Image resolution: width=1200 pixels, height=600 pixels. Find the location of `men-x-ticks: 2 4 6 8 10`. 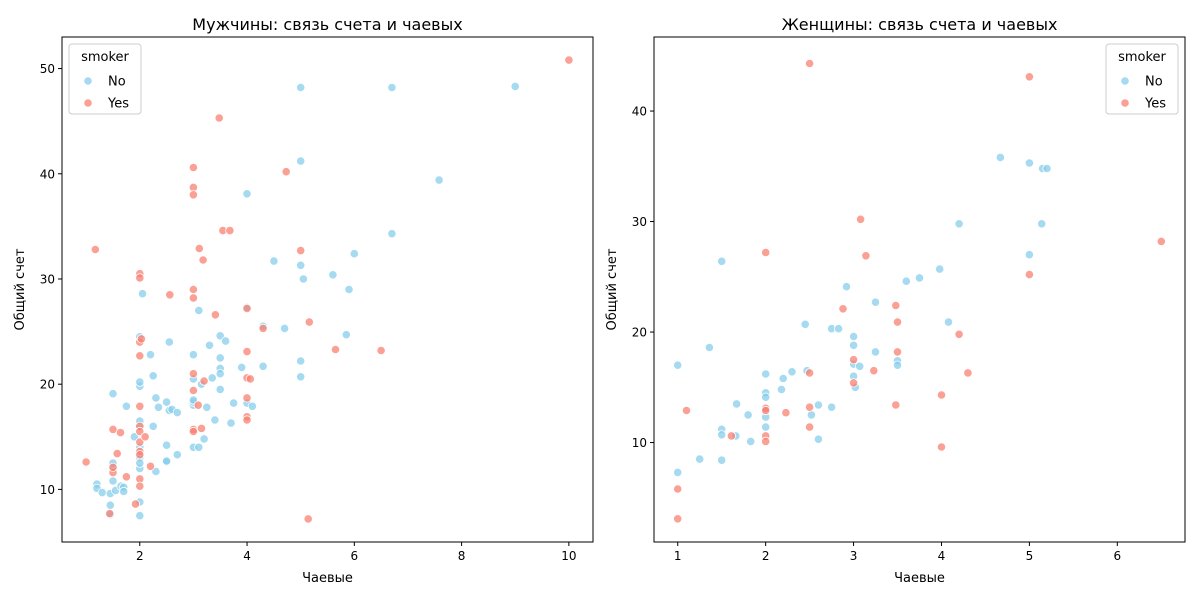

men-x-ticks: 2 4 6 8 10 is located at coordinates (356, 552).